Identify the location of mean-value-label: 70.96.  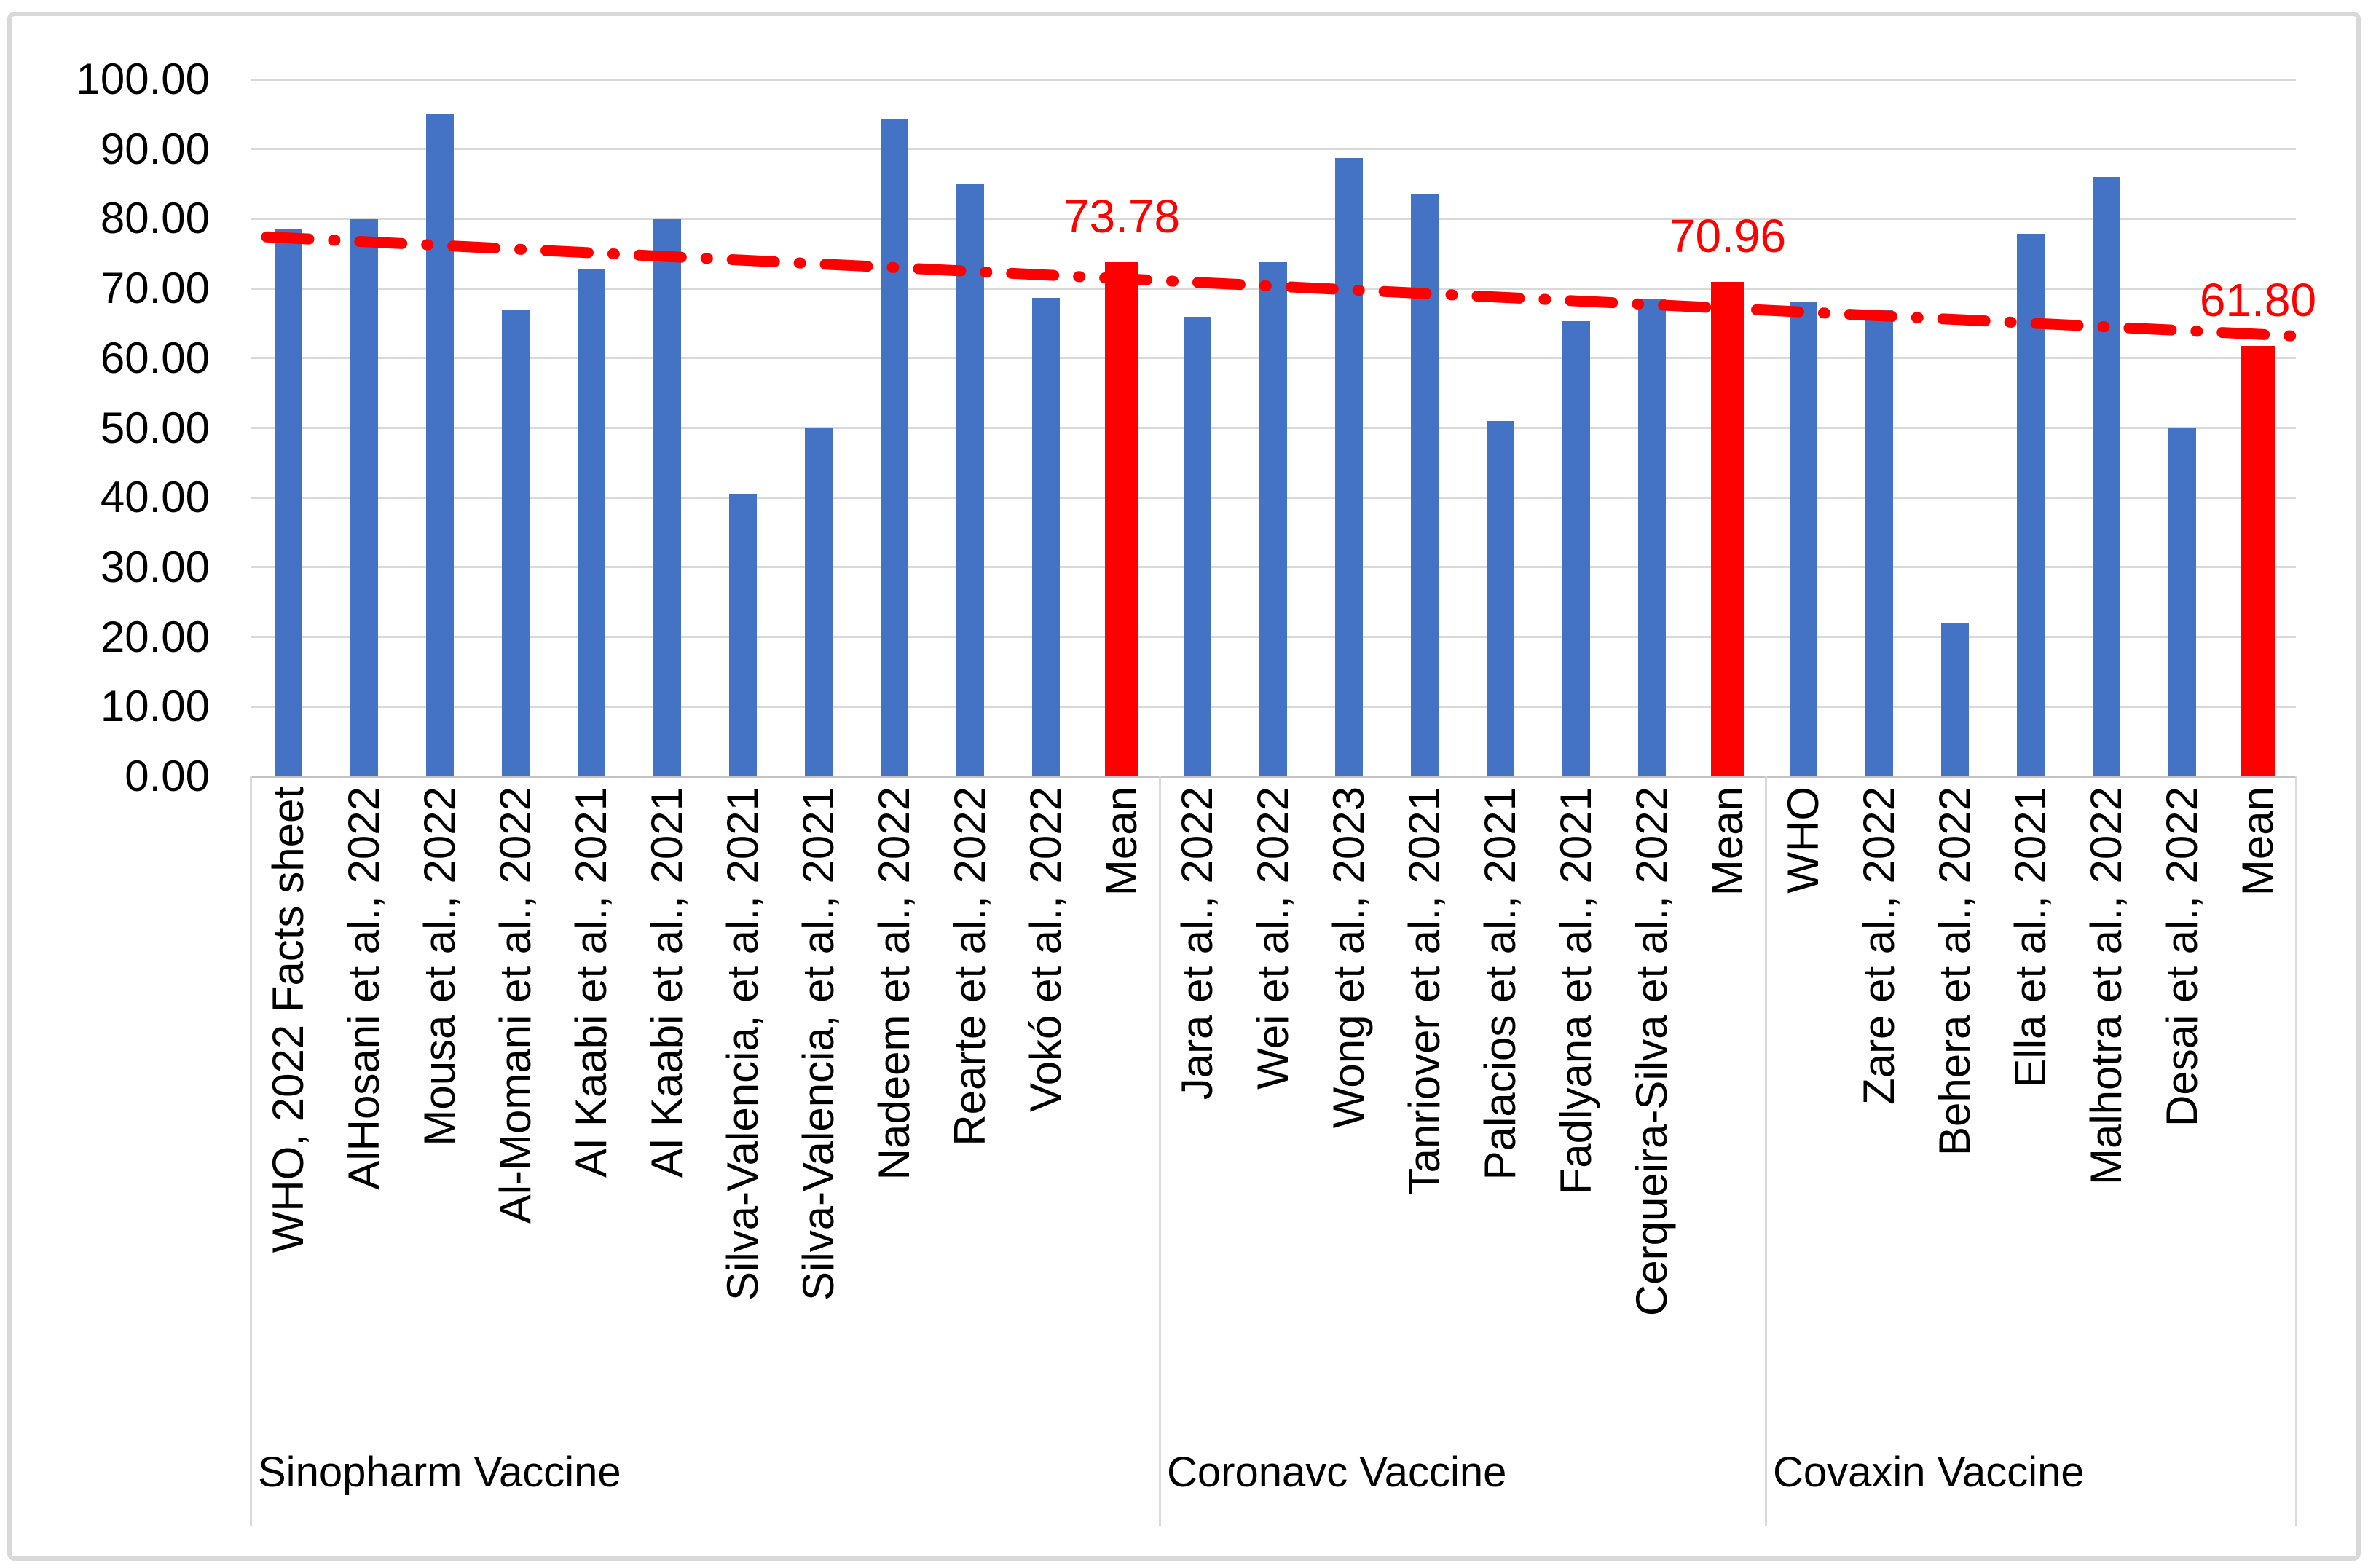
(1728, 235).